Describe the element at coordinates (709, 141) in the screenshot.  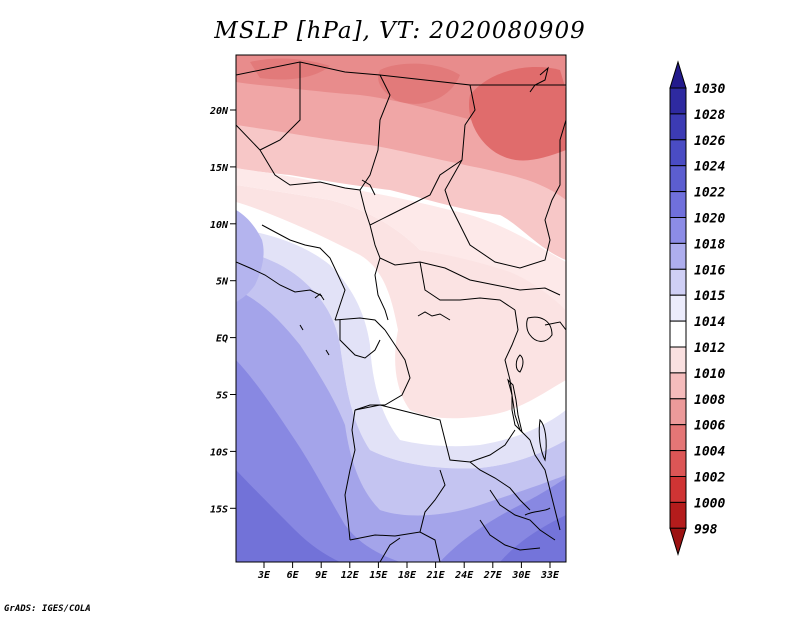
I see `colorbar-label: 1026` at that location.